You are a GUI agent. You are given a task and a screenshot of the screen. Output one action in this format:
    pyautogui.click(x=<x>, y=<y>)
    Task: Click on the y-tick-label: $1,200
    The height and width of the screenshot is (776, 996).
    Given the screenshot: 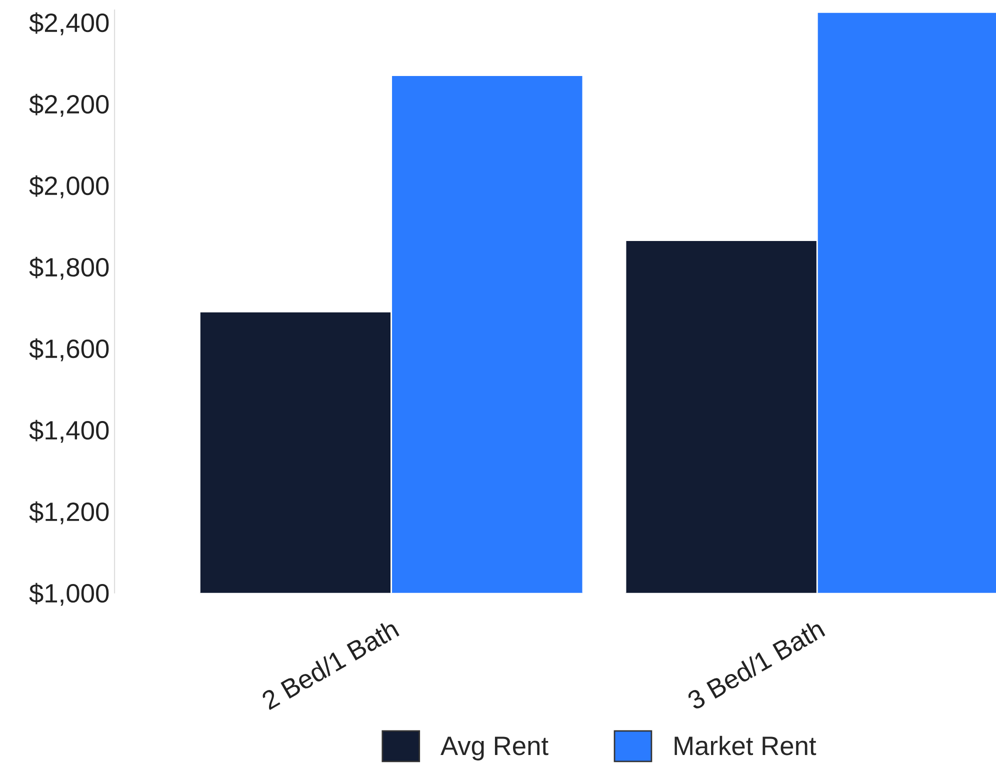 What is the action you would take?
    pyautogui.click(x=69, y=512)
    